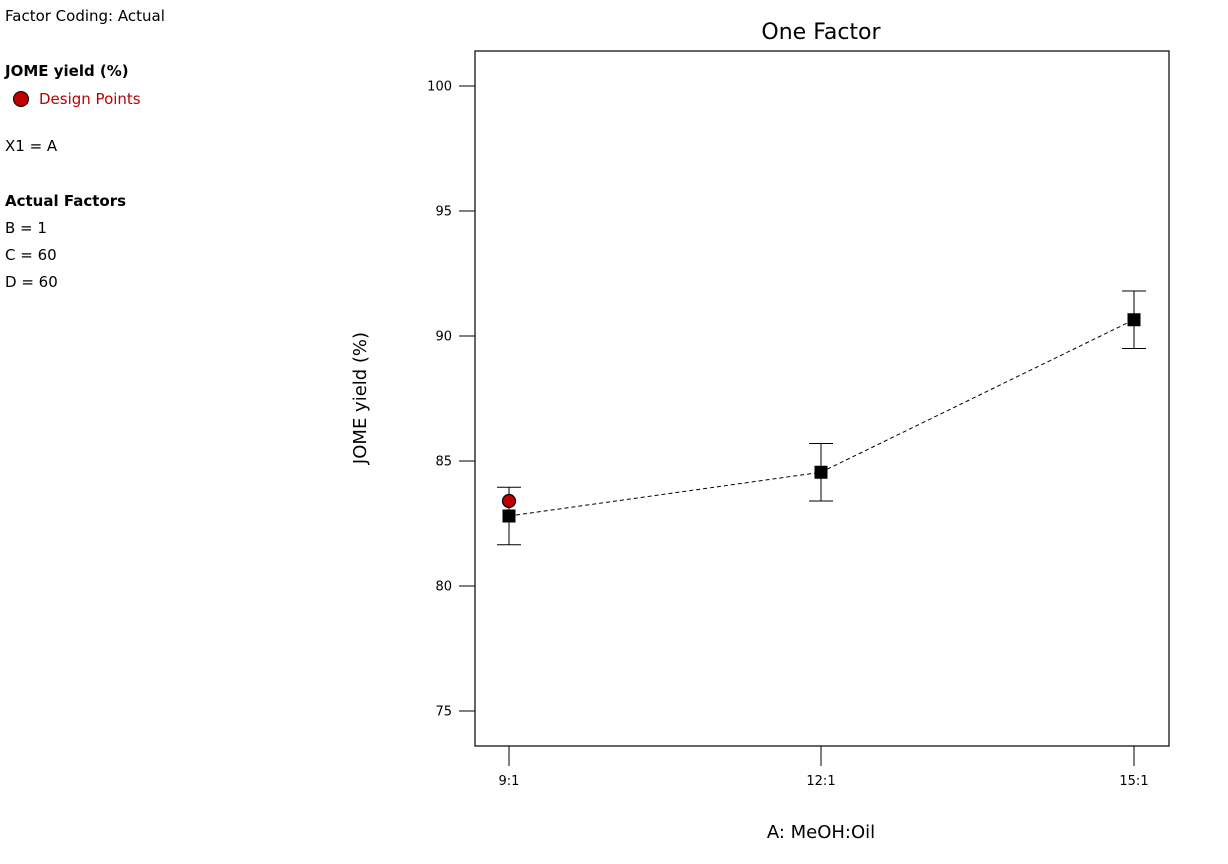 The width and height of the screenshot is (1228, 864). What do you see at coordinates (509, 781) in the screenshot?
I see `x-tick-label: 9:1` at bounding box center [509, 781].